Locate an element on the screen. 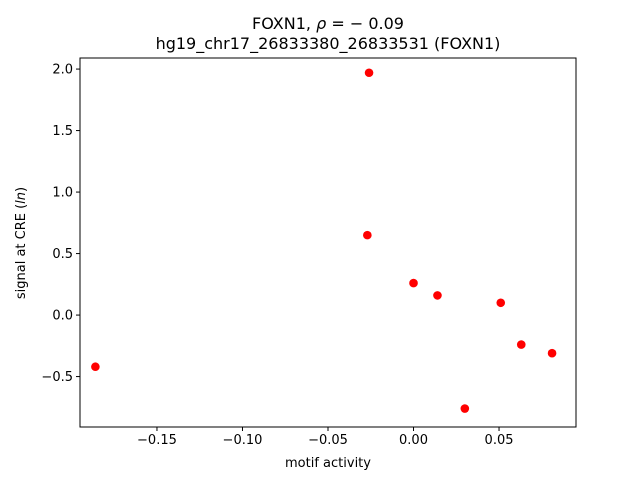 The image size is (640, 480). x-tick-label: 0.05 is located at coordinates (499, 440).